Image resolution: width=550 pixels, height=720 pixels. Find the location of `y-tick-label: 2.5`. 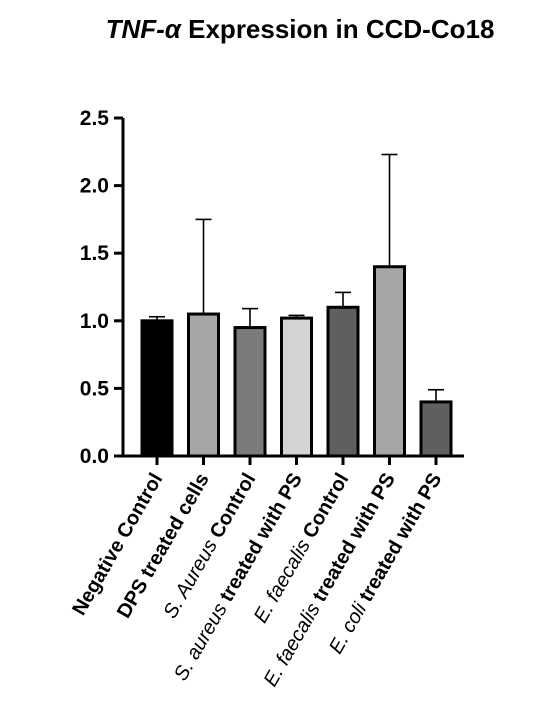

y-tick-label: 2.5 is located at coordinates (95, 118).